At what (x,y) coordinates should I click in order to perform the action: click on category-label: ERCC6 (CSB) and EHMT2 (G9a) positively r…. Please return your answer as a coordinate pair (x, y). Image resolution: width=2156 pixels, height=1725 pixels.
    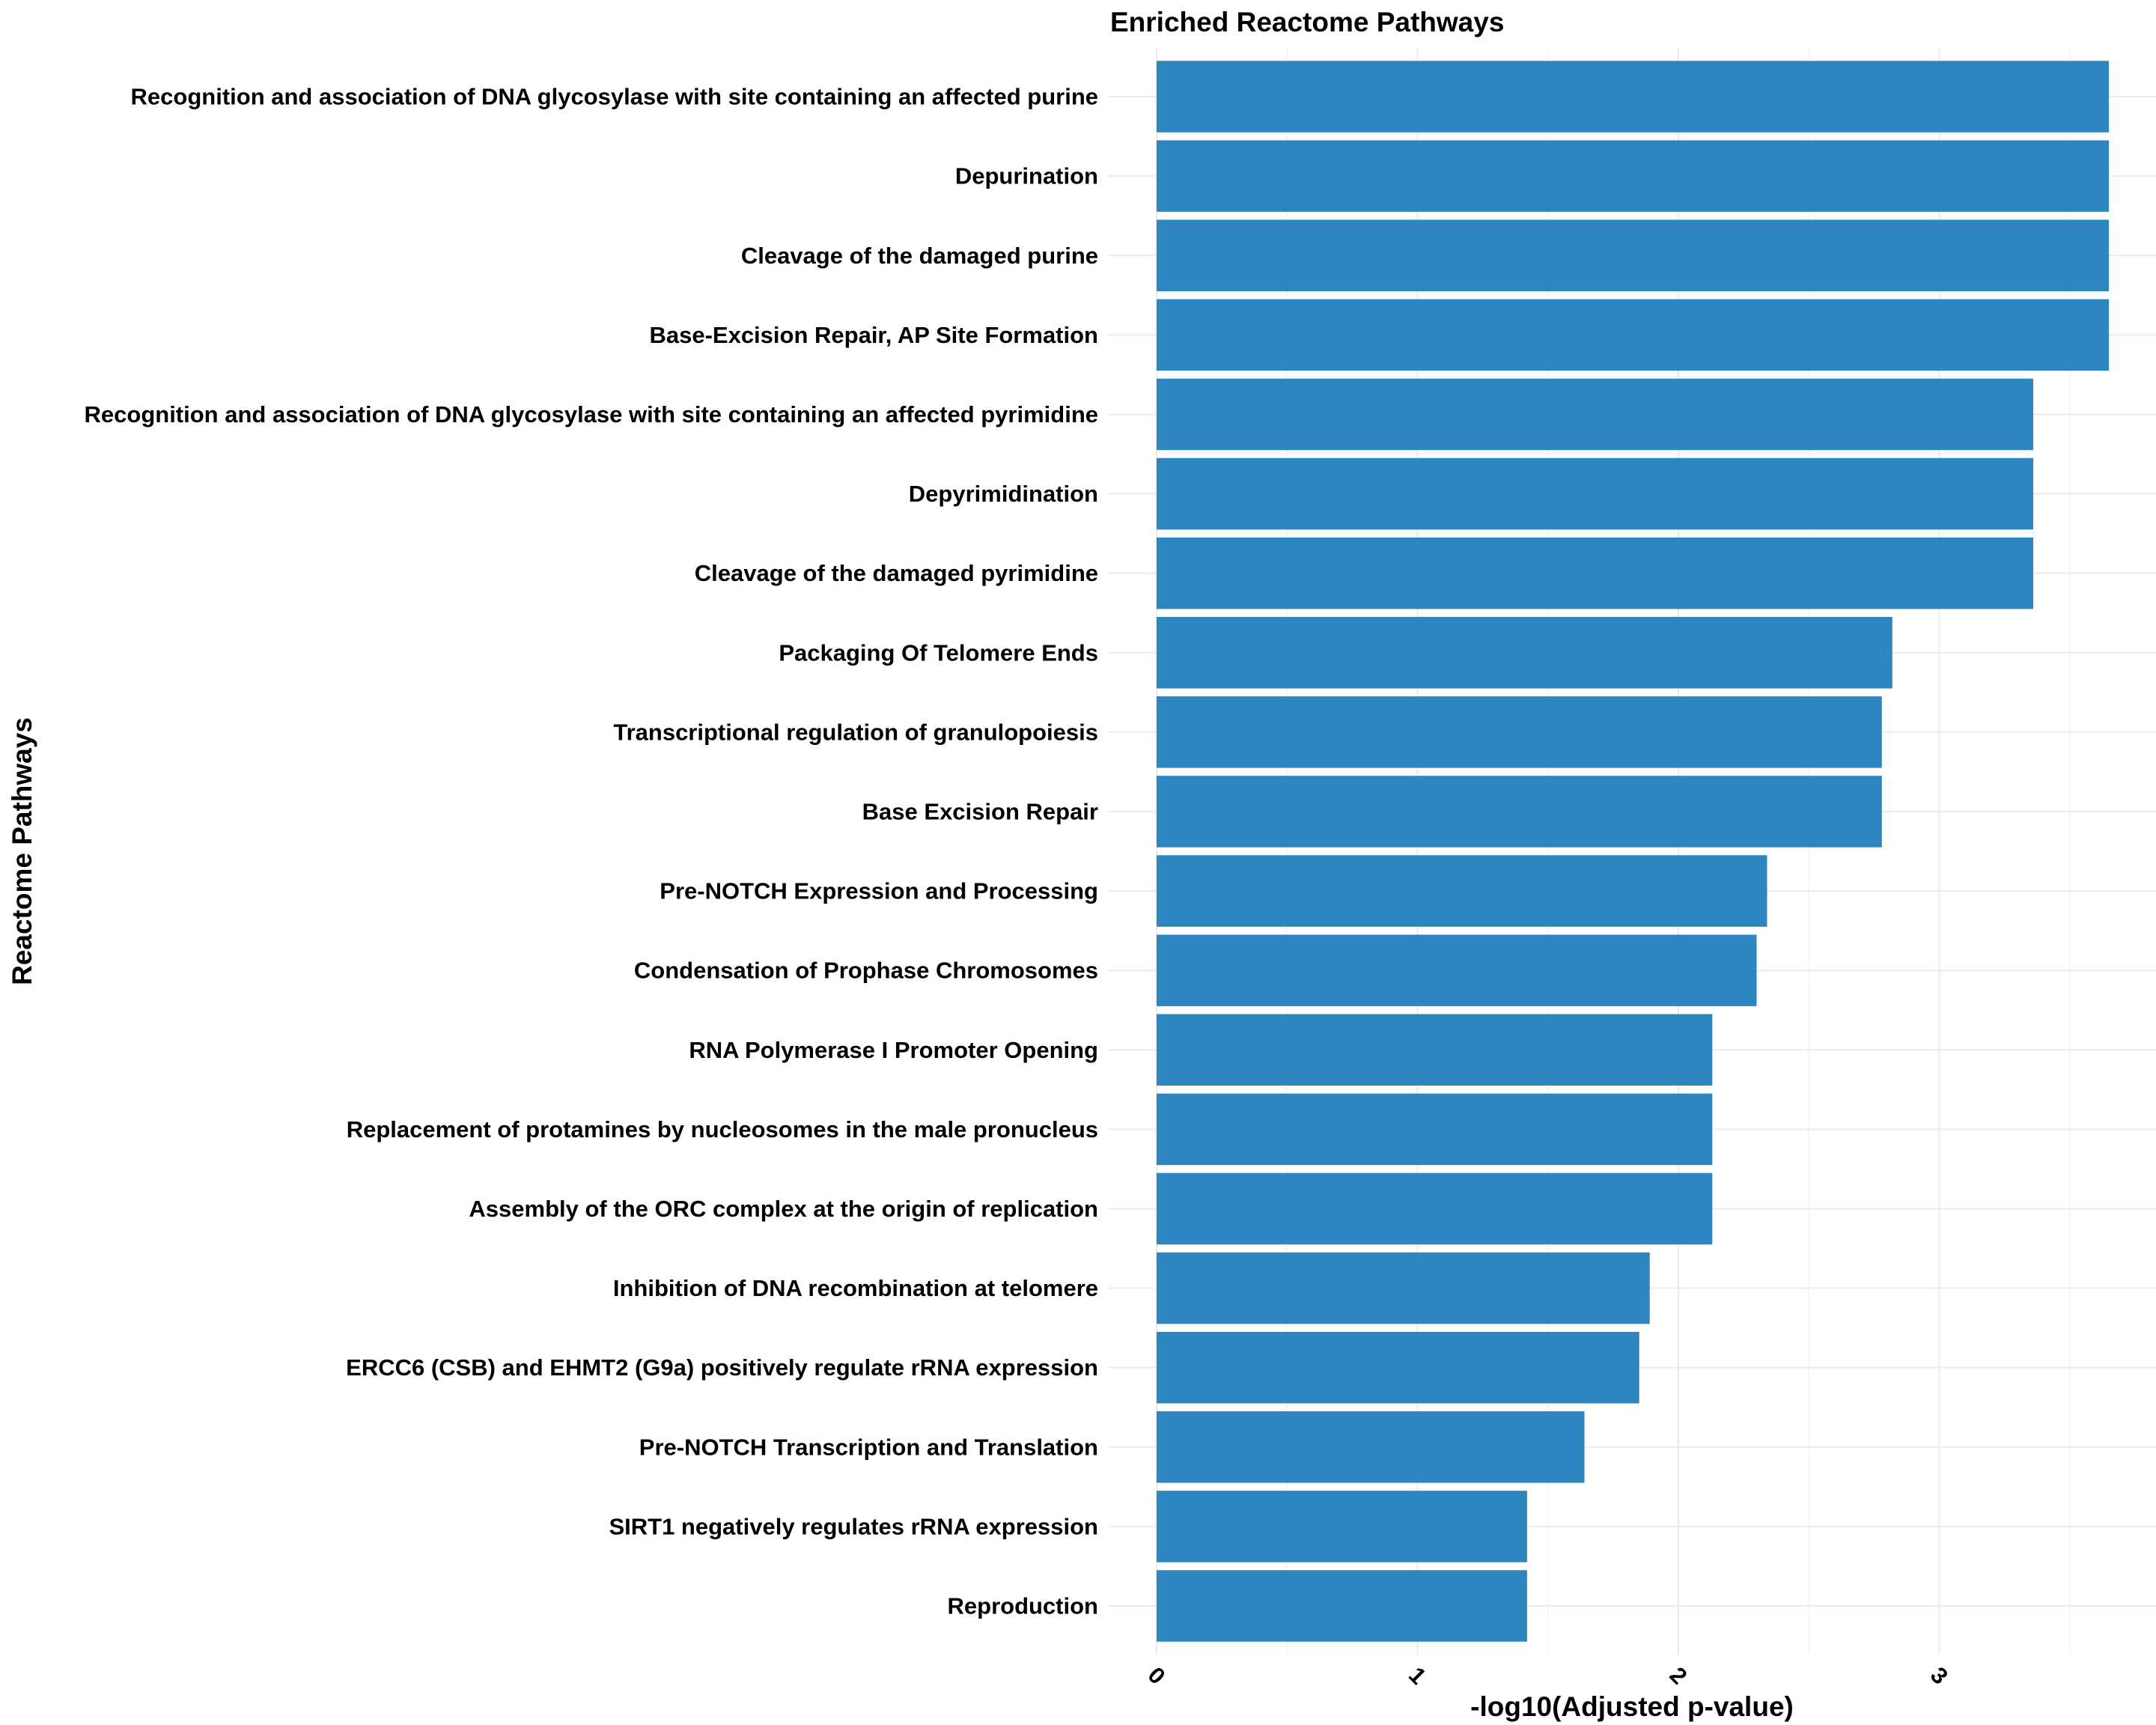
    Looking at the image, I should click on (722, 1367).